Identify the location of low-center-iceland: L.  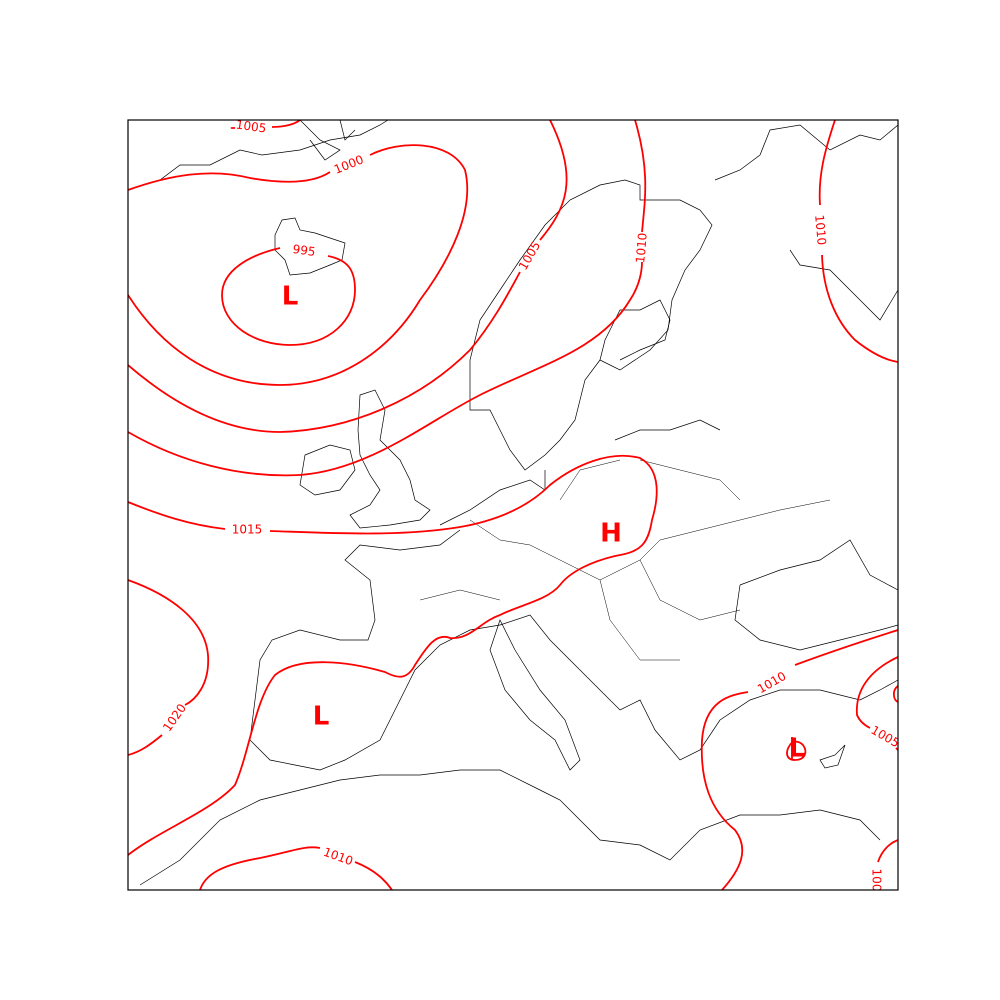
(290, 297).